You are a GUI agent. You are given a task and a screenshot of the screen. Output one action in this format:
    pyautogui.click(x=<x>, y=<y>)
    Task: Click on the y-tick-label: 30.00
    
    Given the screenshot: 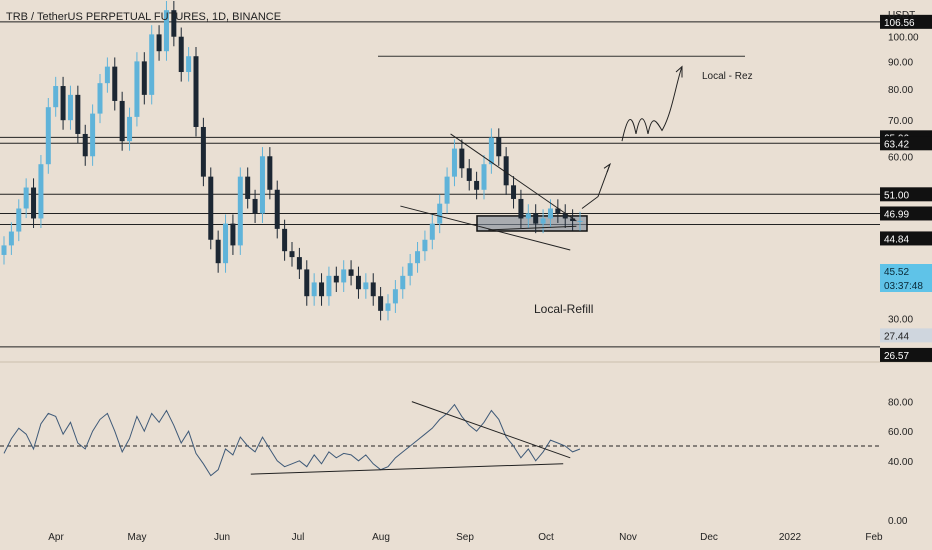 What is the action you would take?
    pyautogui.click(x=900, y=320)
    